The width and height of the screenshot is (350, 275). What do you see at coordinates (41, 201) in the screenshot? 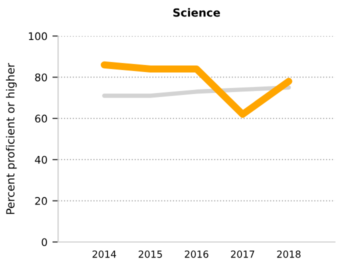
I see `y-tick-label: 20` at bounding box center [41, 201].